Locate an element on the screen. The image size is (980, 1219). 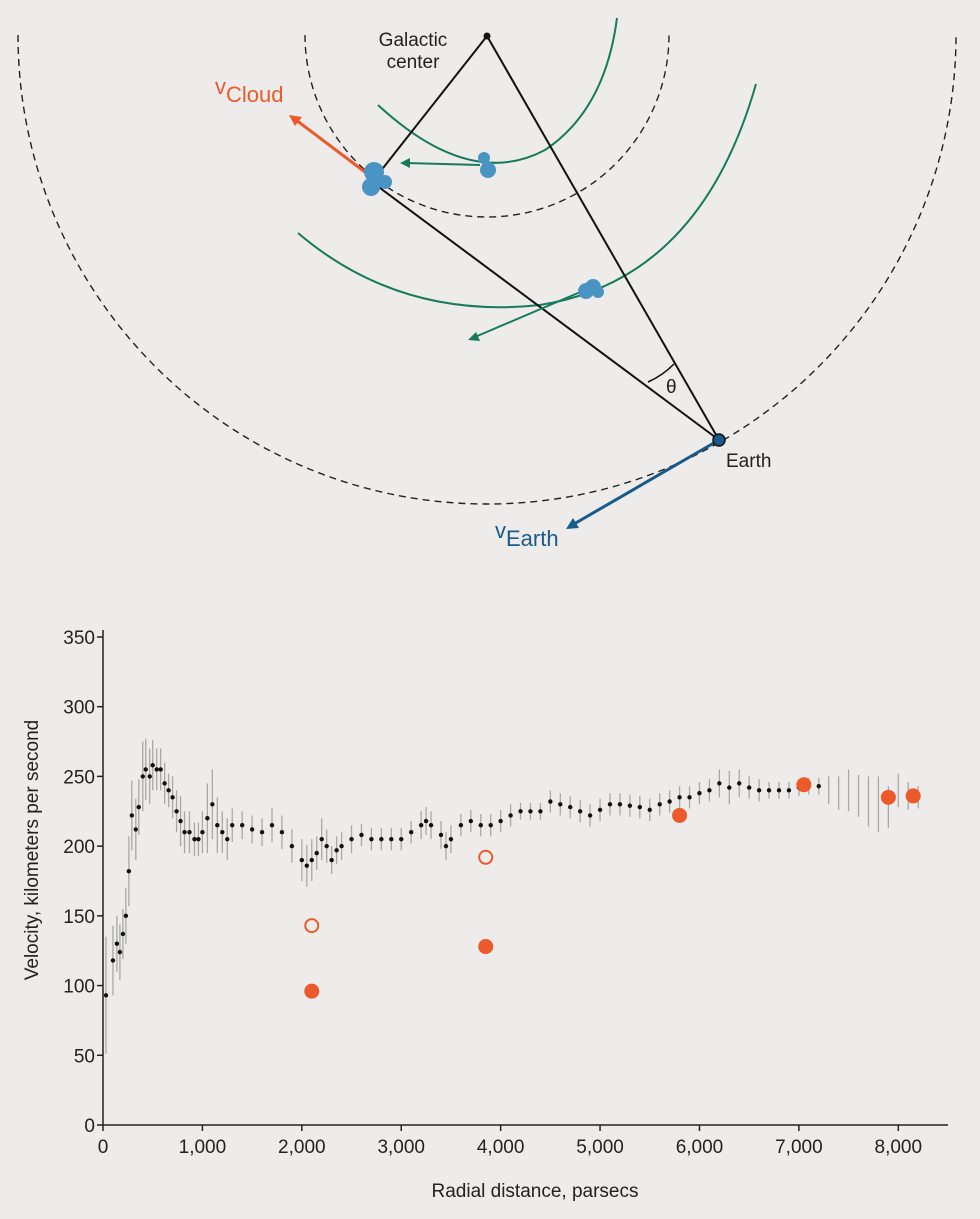
cloud-velocity is located at coordinates (330, 146).